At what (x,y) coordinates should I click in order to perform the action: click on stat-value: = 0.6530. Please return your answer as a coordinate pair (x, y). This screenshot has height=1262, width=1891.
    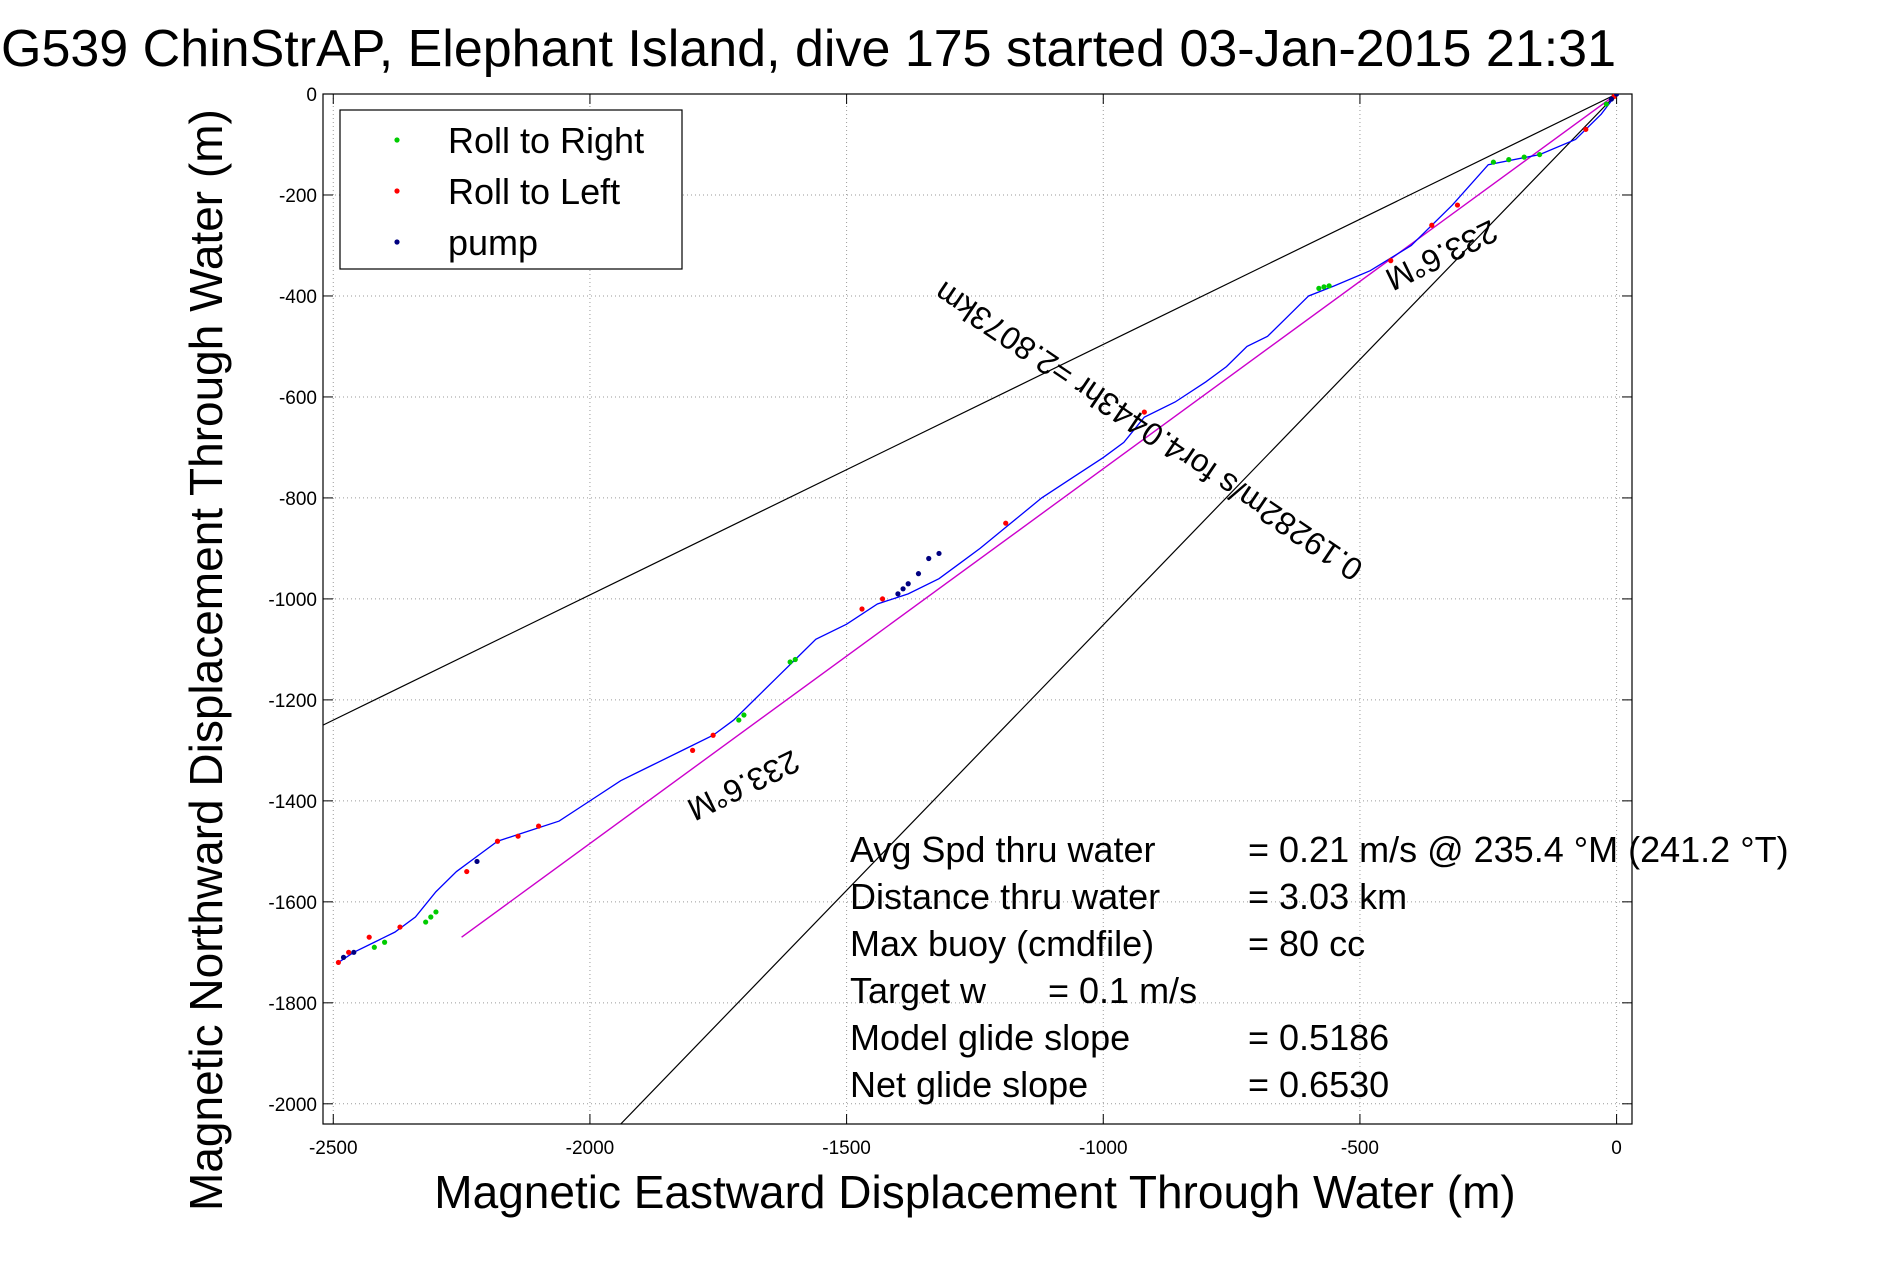
    Looking at the image, I should click on (1318, 1084).